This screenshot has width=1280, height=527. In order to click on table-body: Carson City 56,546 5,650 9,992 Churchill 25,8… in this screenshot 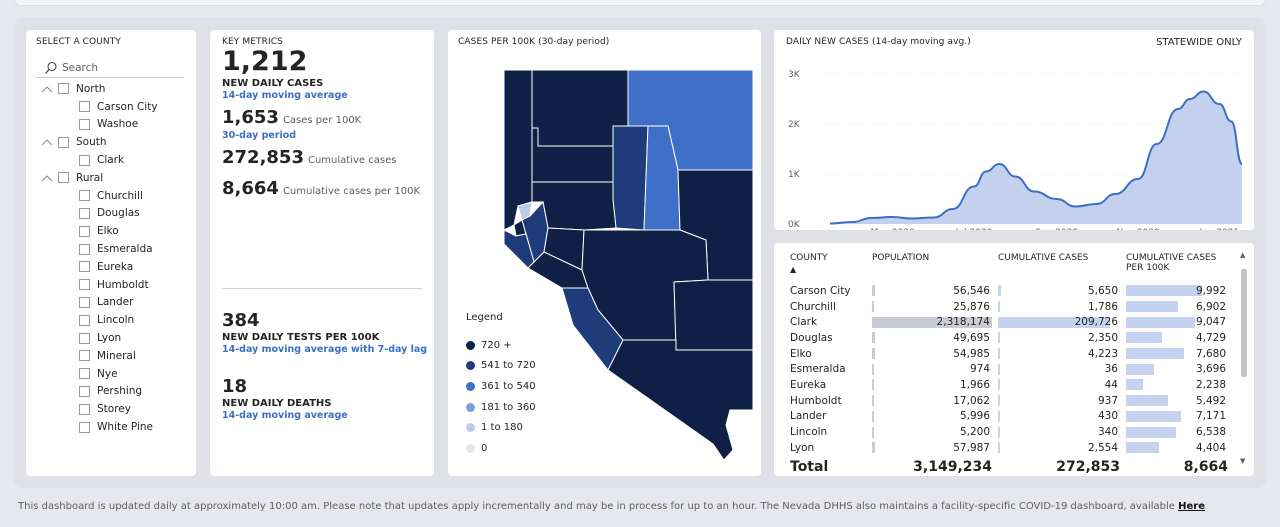, I will do `click(1018, 369)`.